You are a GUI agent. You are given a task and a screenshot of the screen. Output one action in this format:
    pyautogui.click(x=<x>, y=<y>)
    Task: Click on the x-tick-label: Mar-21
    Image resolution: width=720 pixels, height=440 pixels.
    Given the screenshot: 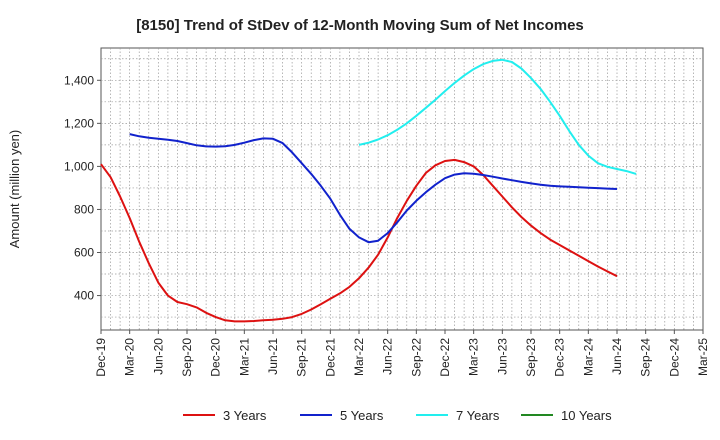 What is the action you would take?
    pyautogui.click(x=244, y=357)
    